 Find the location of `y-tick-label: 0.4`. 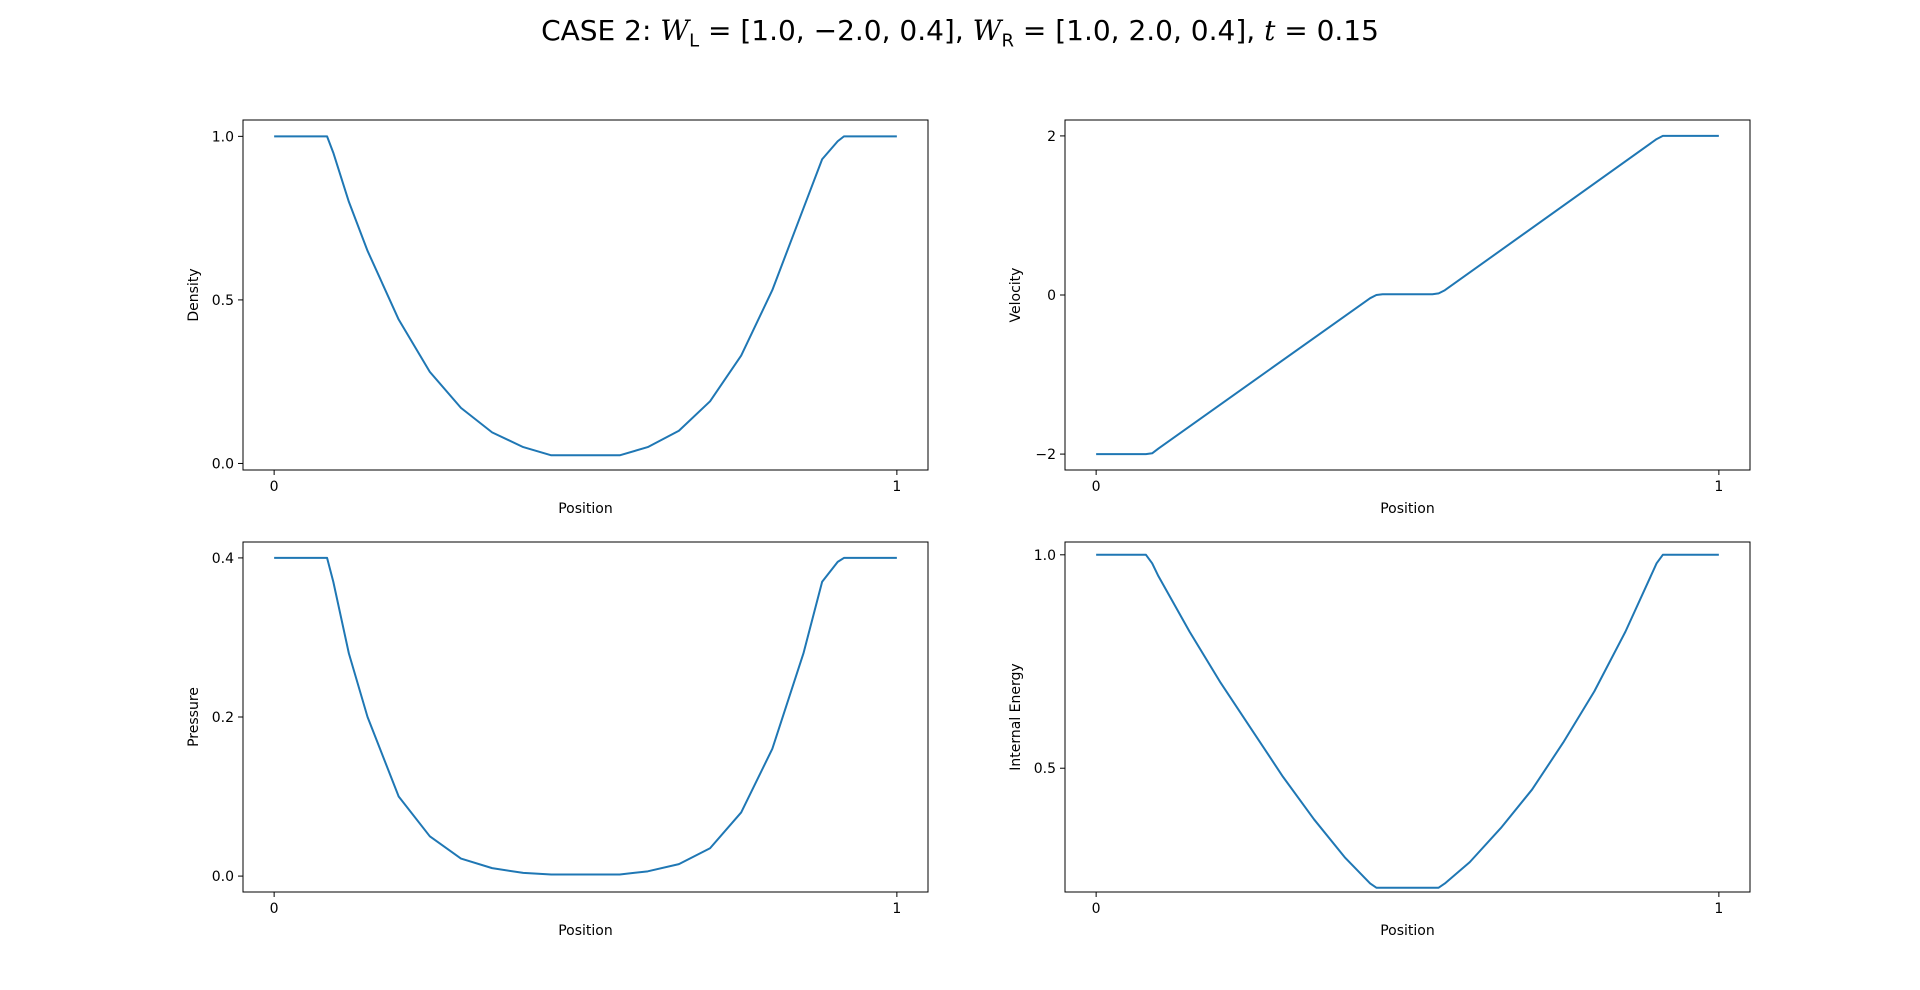

y-tick-label: 0.4 is located at coordinates (223, 559).